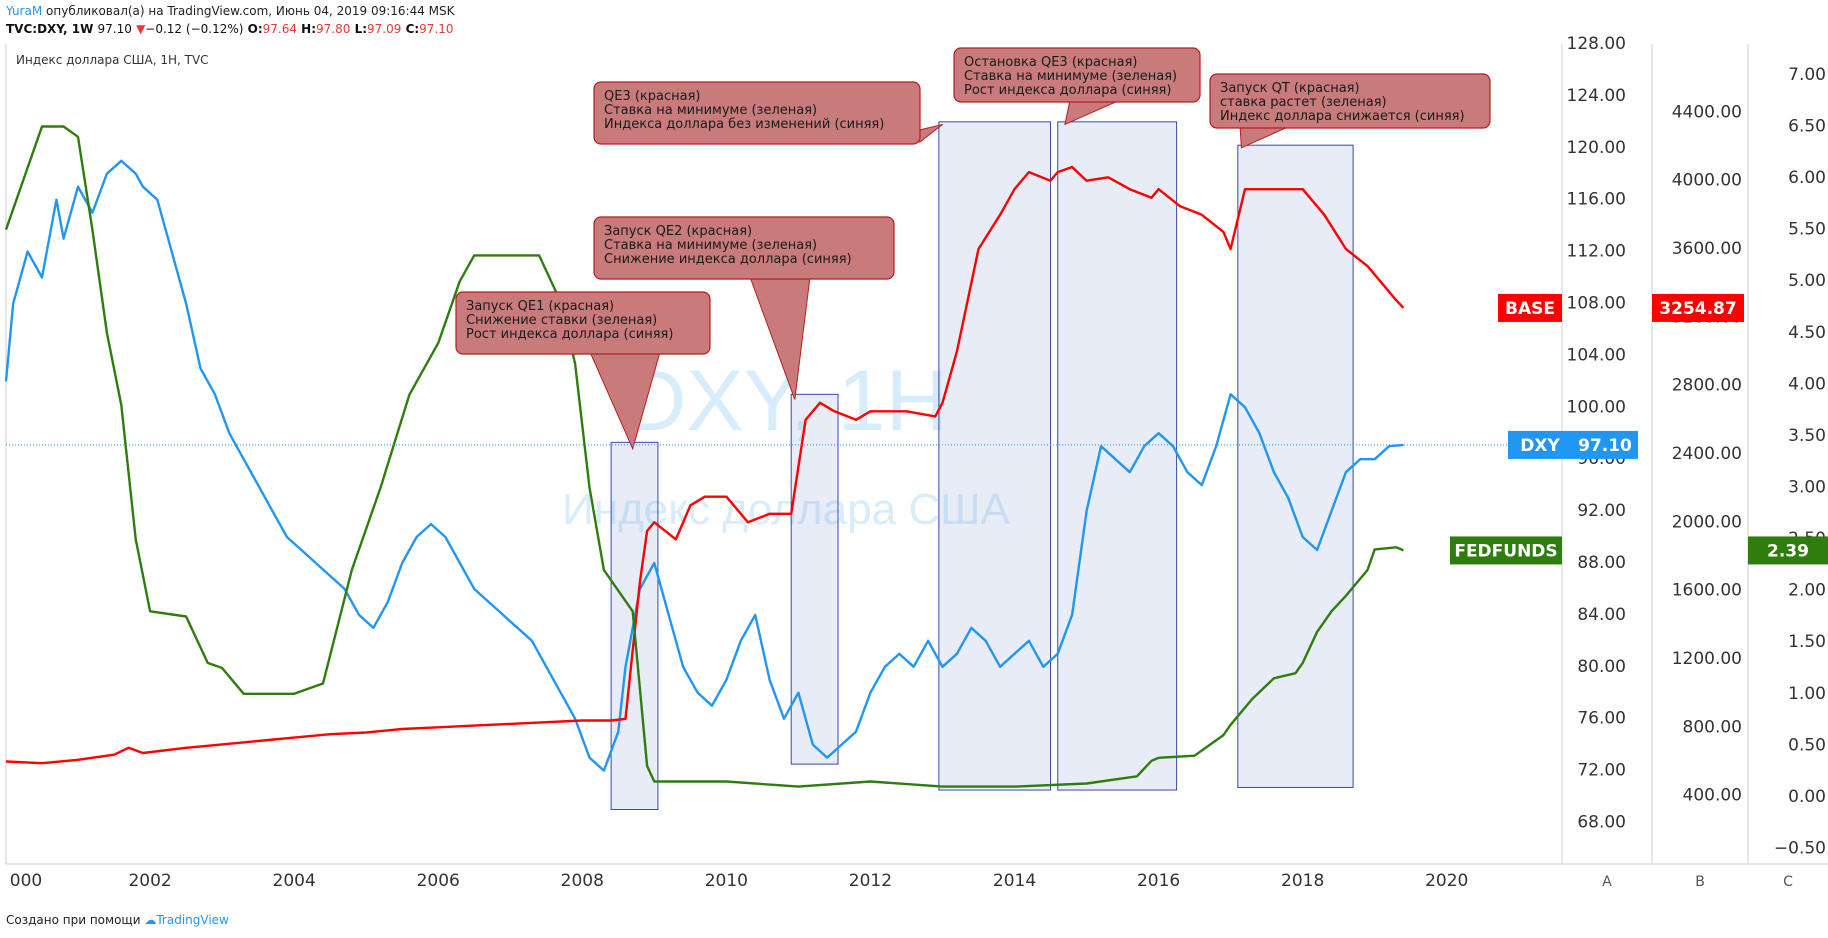 The height and width of the screenshot is (938, 1828). Describe the element at coordinates (814, 579) in the screenshot. I see `highlight-box-qe2` at that location.